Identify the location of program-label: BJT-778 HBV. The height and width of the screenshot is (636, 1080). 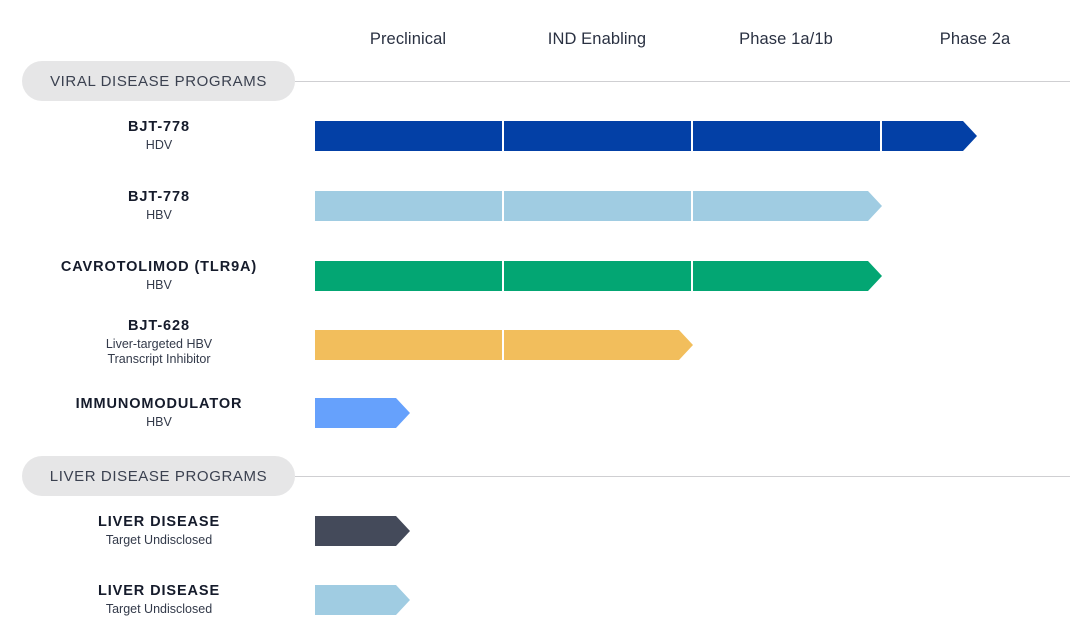
(159, 205).